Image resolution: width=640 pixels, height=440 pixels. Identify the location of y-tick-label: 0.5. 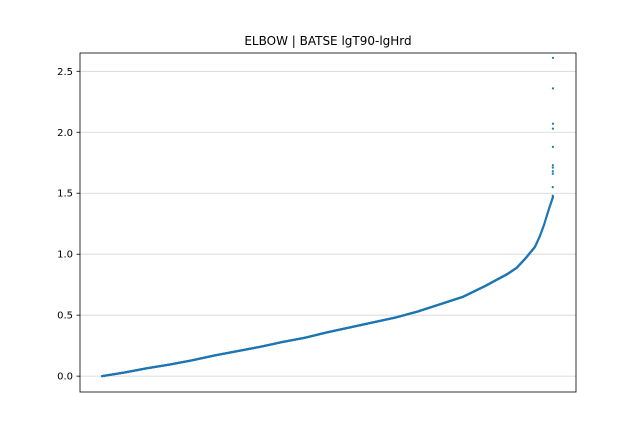
(65, 316).